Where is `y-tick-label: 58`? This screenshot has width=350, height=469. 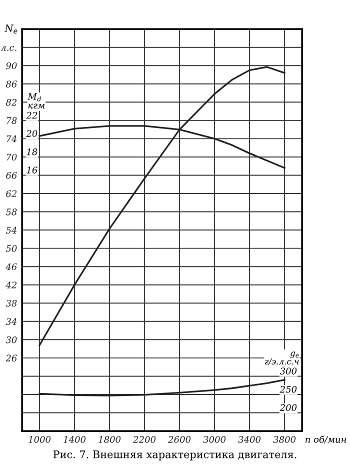
y-tick-label: 58 is located at coordinates (11, 212).